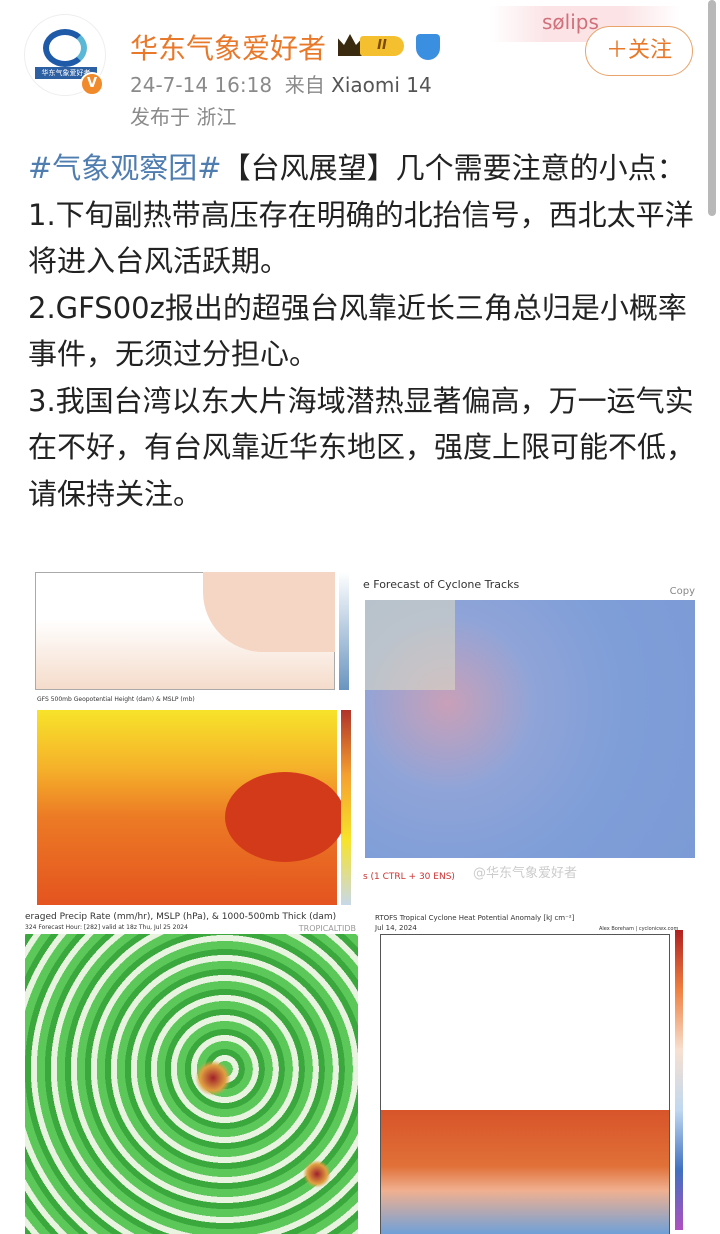 The width and height of the screenshot is (720, 1234). What do you see at coordinates (396, 928) in the screenshot?
I see `image-date: Jul 14, 2024` at bounding box center [396, 928].